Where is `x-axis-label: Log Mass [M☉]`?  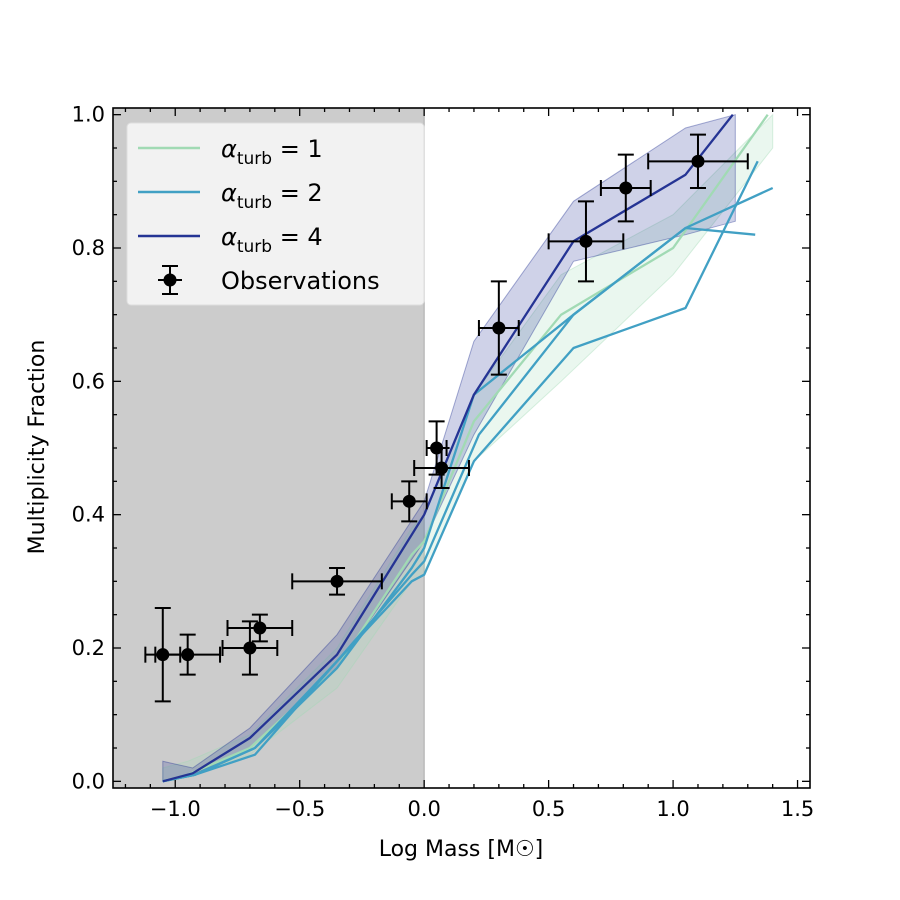 x-axis-label: Log Mass [M☉] is located at coordinates (461, 849).